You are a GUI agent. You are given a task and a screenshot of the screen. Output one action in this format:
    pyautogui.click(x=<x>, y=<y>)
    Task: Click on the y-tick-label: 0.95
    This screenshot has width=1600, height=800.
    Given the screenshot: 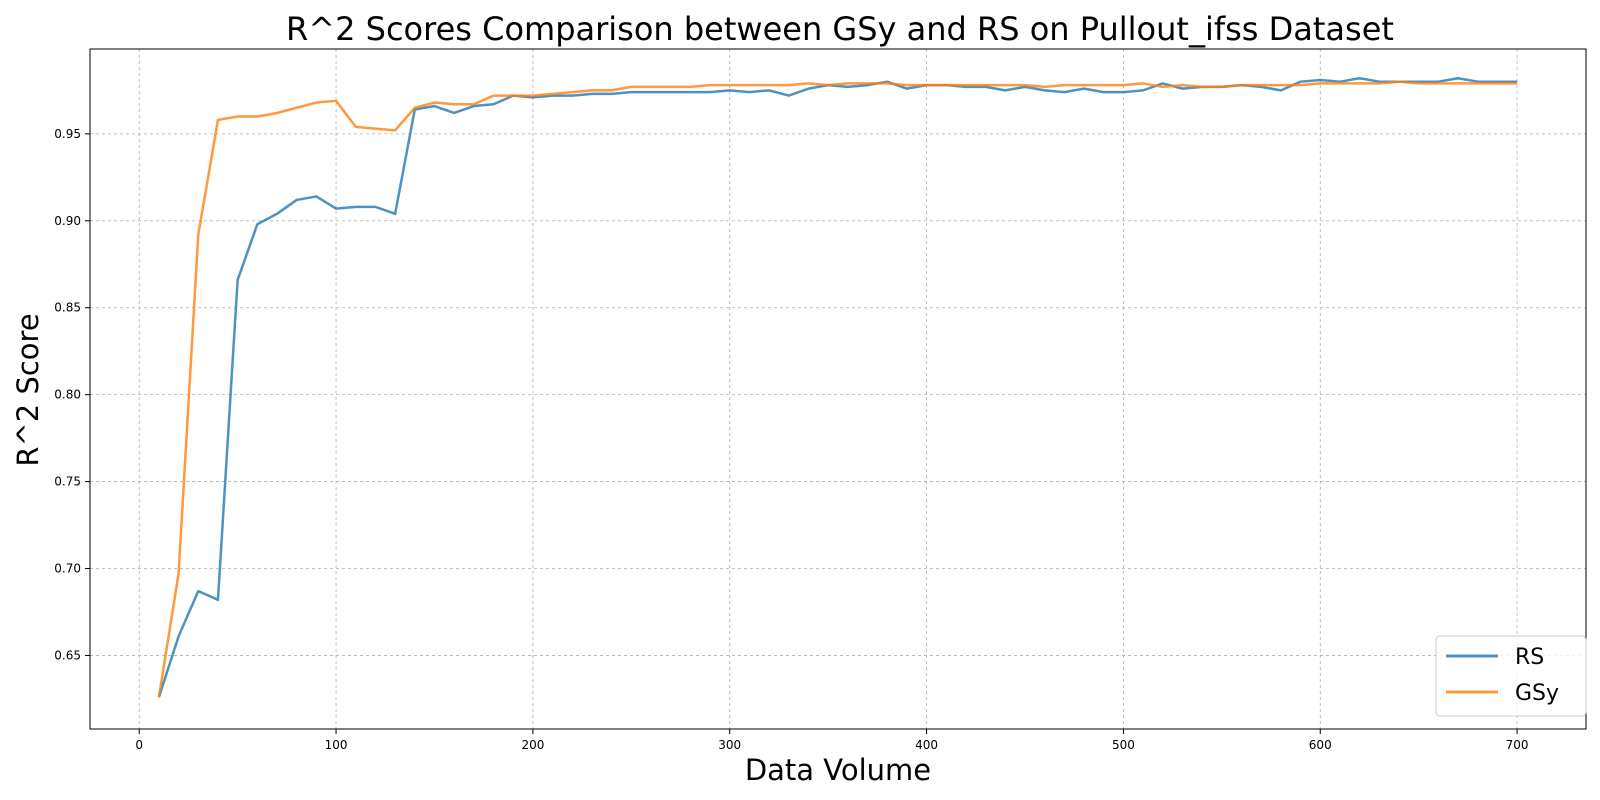 What is the action you would take?
    pyautogui.click(x=67, y=134)
    